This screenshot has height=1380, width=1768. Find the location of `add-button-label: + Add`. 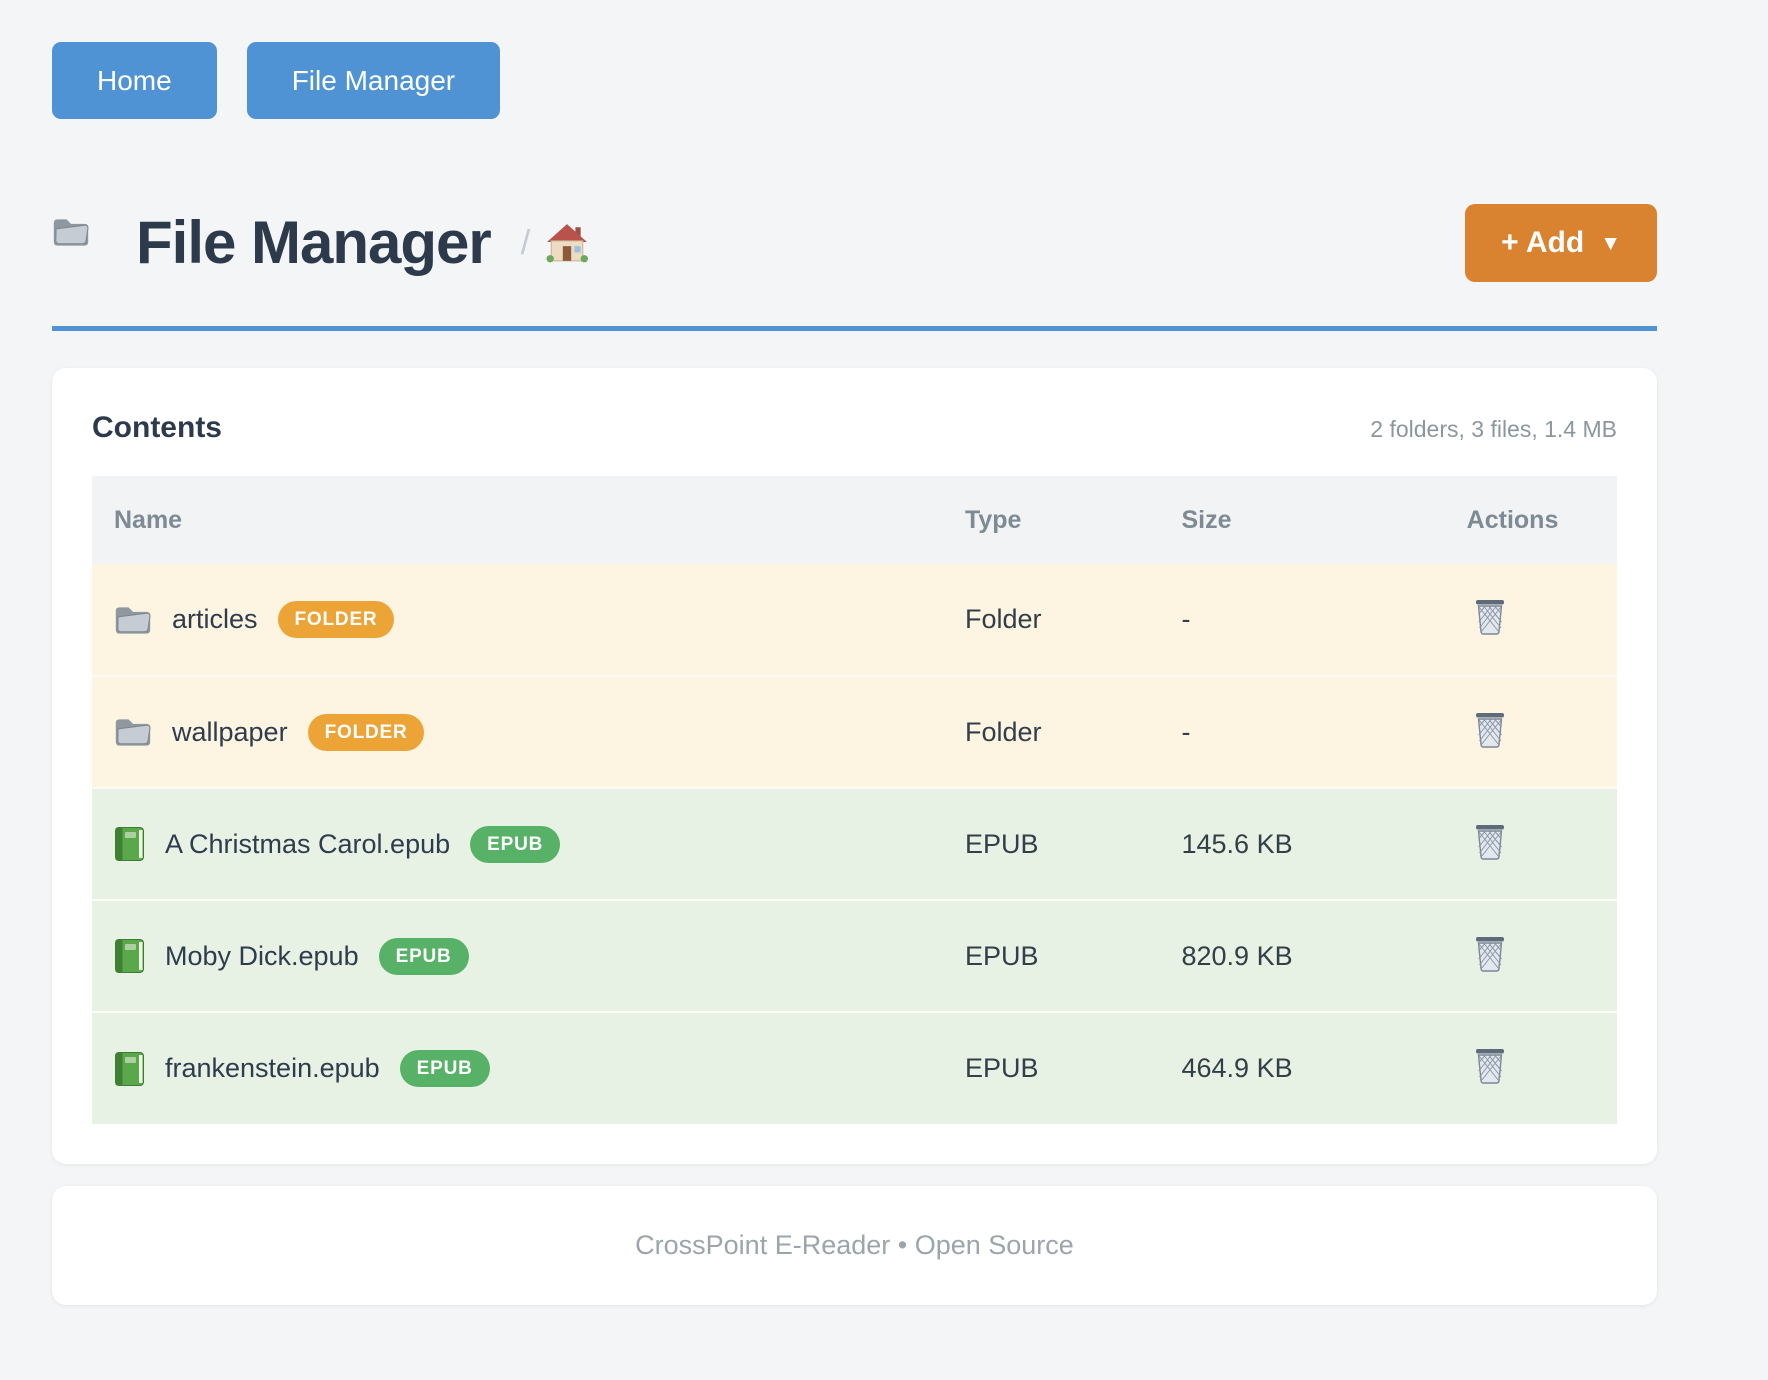

add-button-label: + Add is located at coordinates (1543, 242).